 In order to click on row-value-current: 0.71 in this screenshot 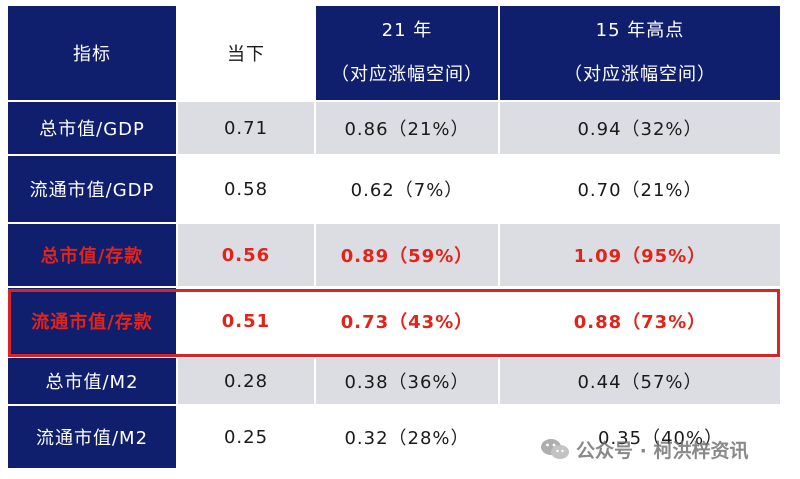, I will do `click(246, 128)`.